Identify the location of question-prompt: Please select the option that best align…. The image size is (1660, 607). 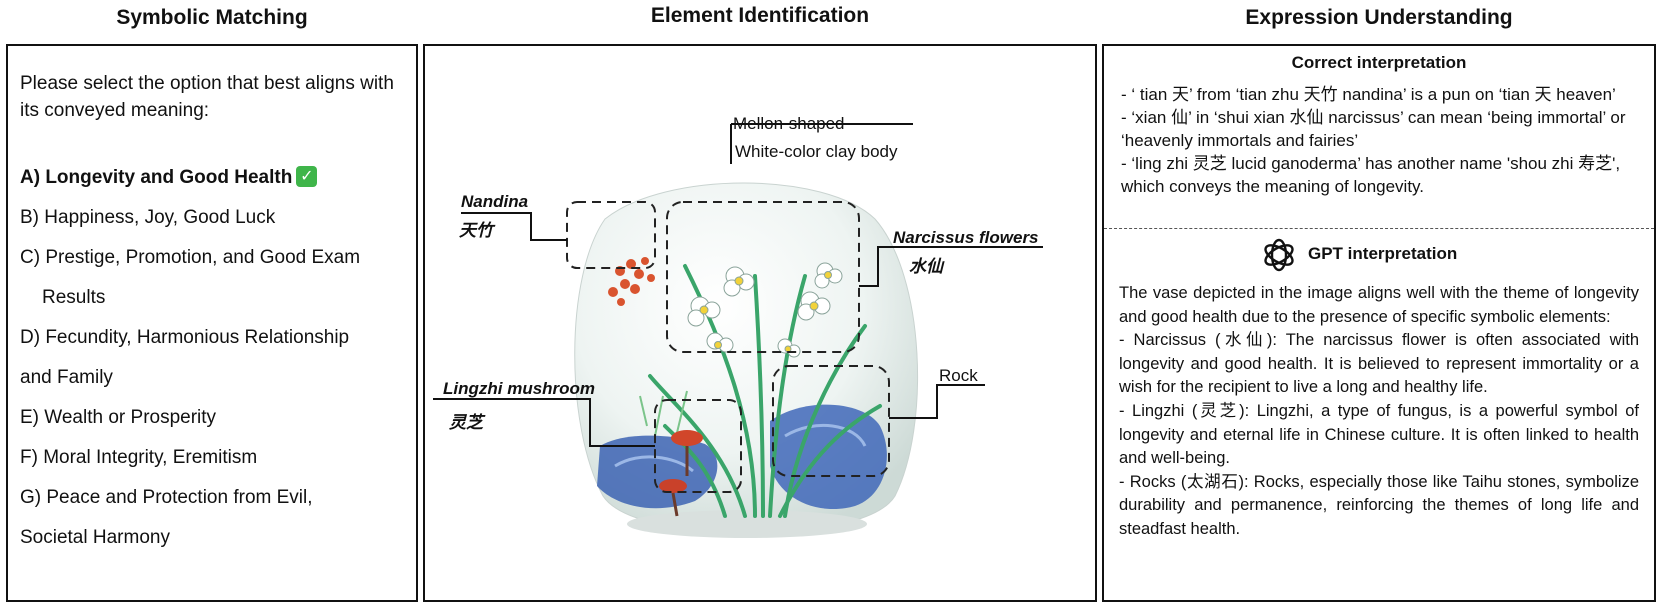
(207, 97).